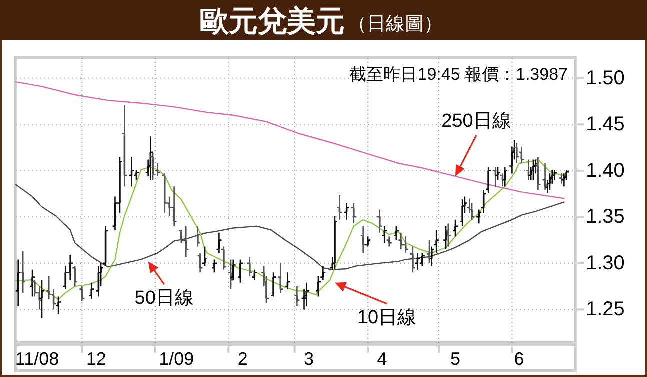 Image resolution: width=647 pixels, height=377 pixels. I want to click on x-tick-label: 1/09, so click(176, 359).